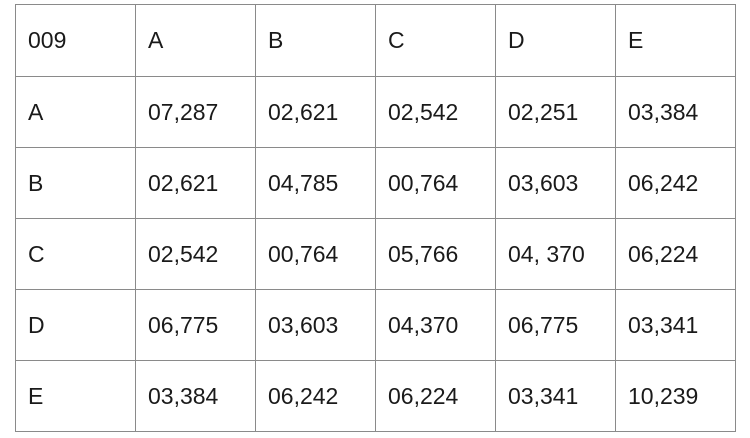 This screenshot has width=750, height=438. I want to click on column-header: C, so click(435, 40).